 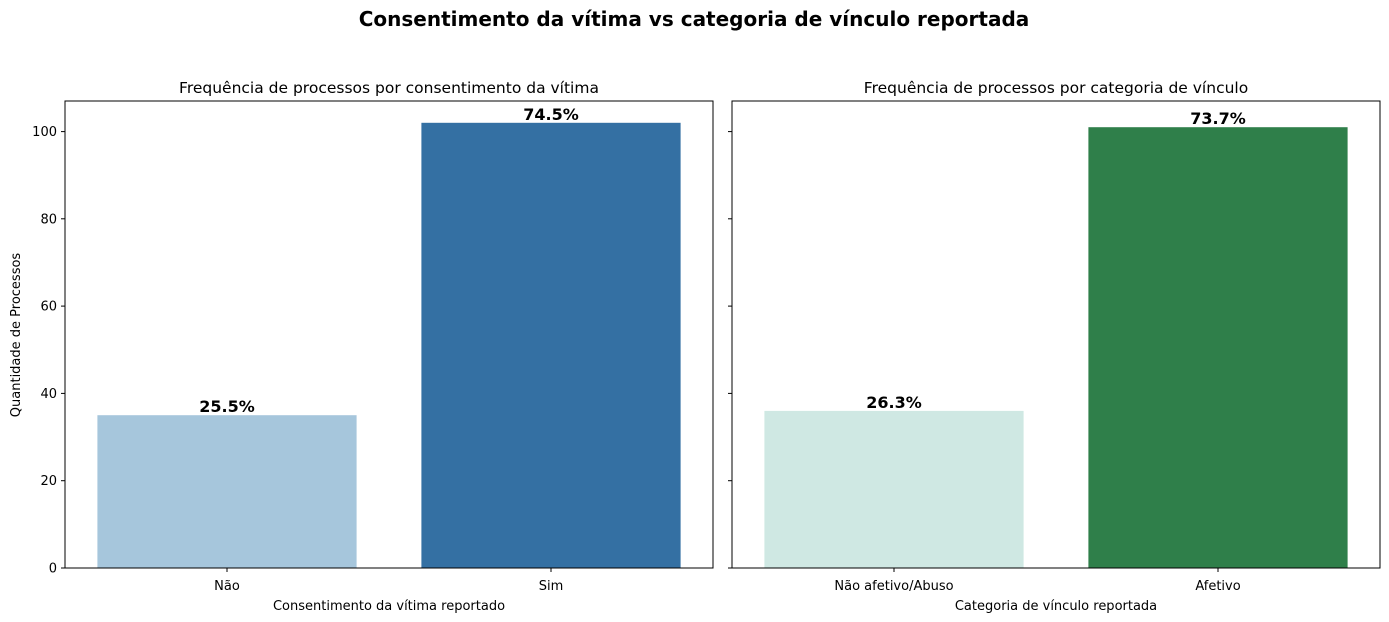 What do you see at coordinates (893, 586) in the screenshot?
I see `x-tick-label-vinculo-0: Não afetivo/Abuso` at bounding box center [893, 586].